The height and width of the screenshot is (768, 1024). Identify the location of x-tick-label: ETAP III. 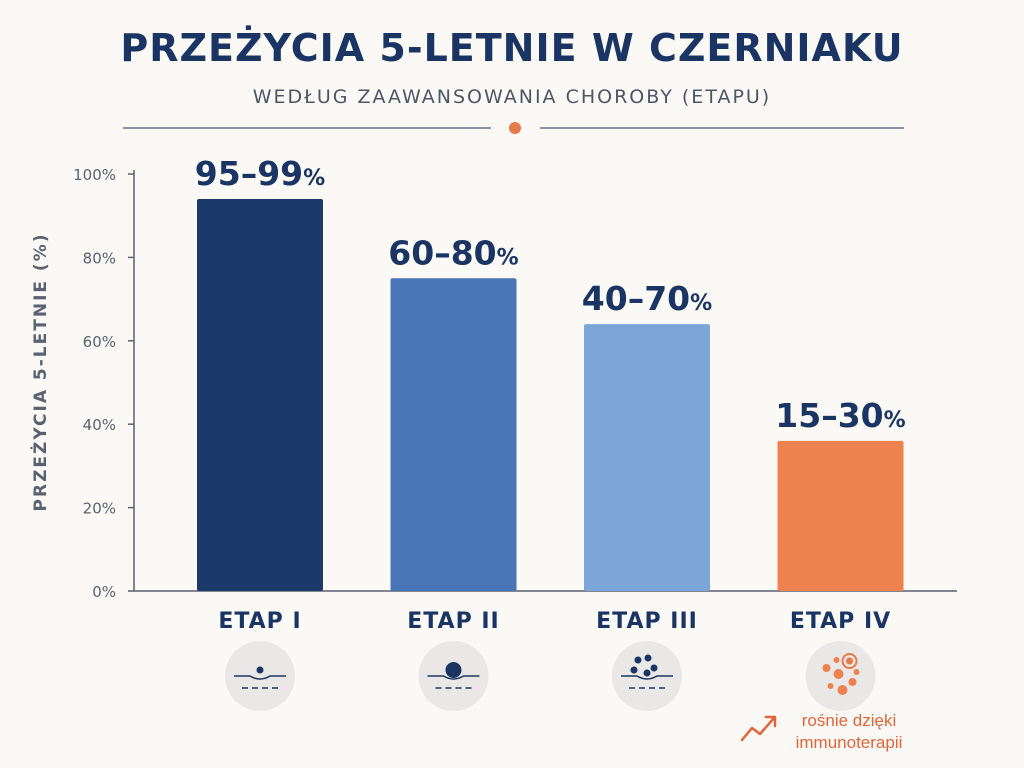
(647, 621).